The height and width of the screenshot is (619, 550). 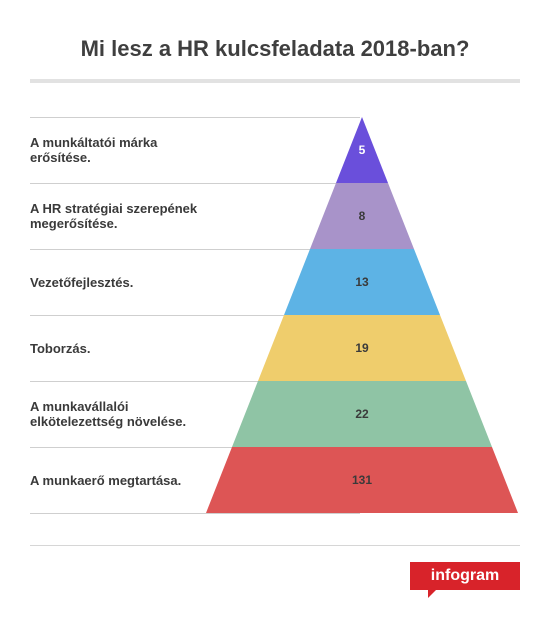 I want to click on footer-divider, so click(x=275, y=545).